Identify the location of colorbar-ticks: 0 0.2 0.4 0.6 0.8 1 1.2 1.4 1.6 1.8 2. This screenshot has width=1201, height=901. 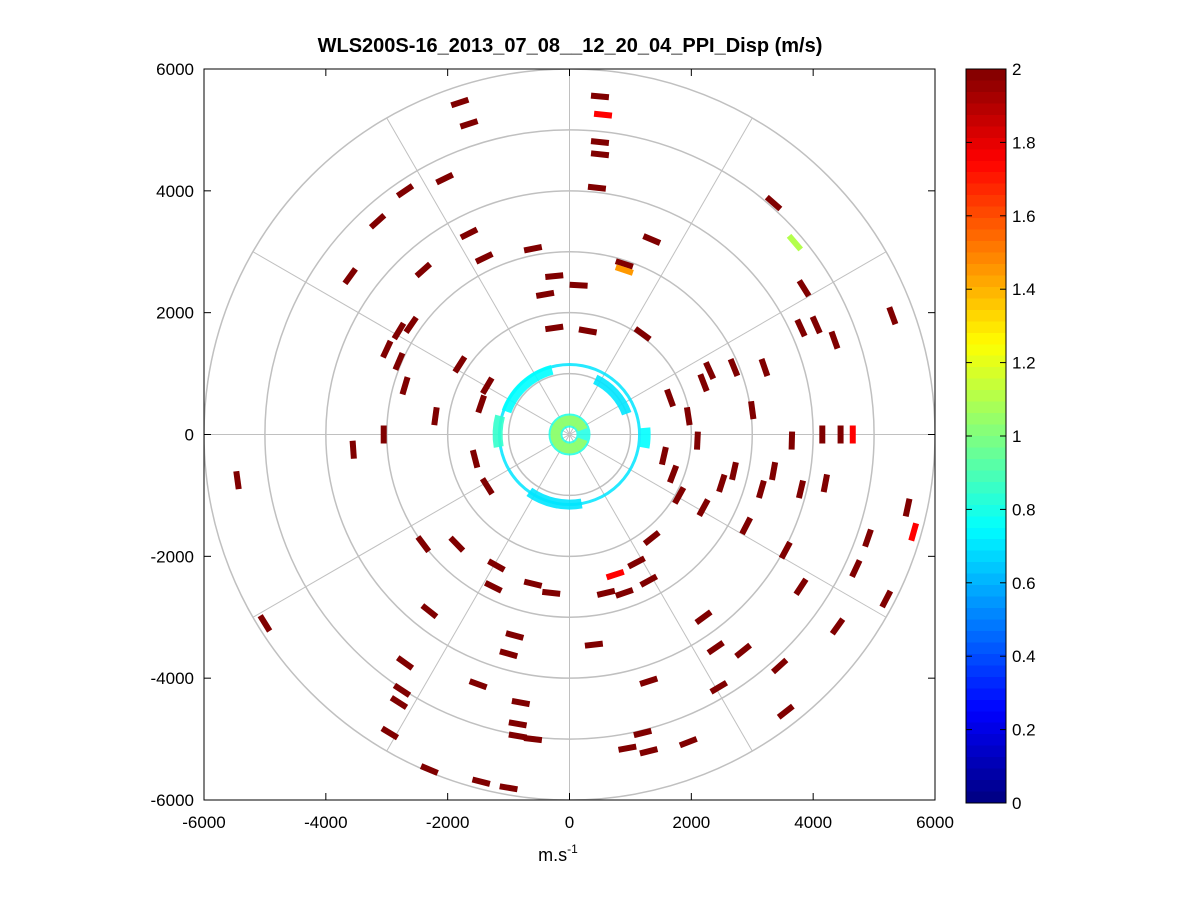
(1001, 436).